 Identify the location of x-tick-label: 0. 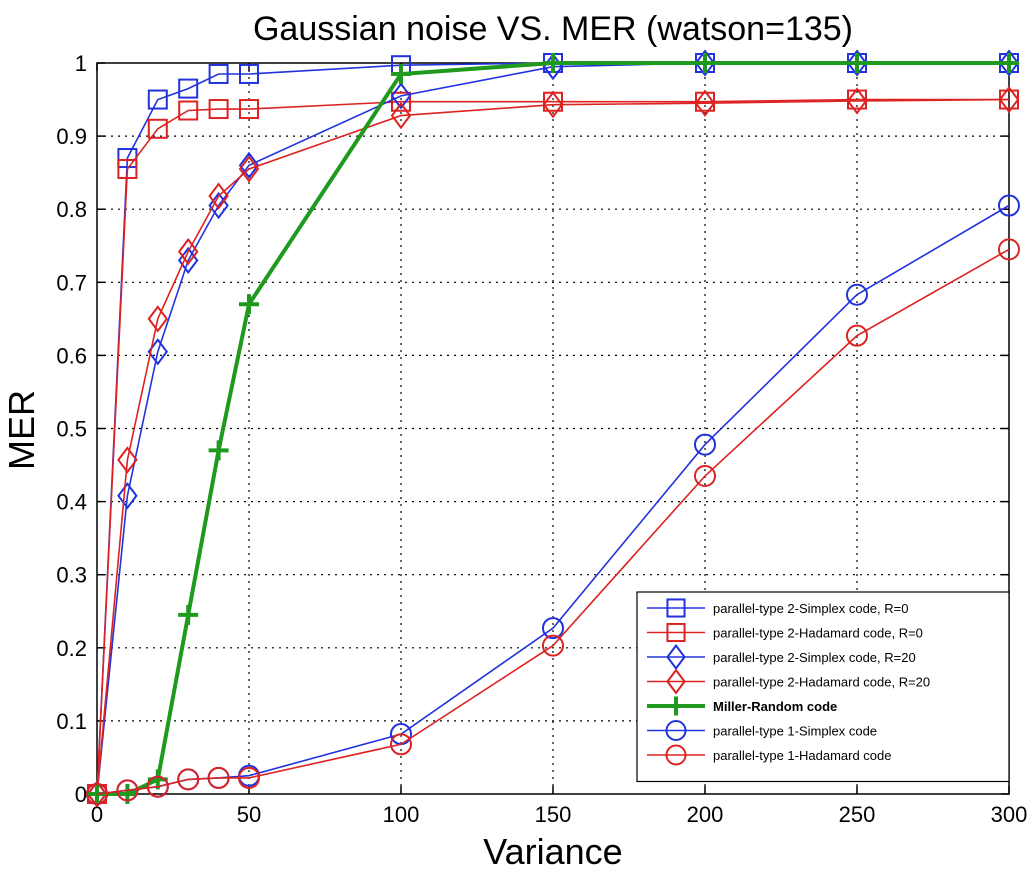
(97, 814).